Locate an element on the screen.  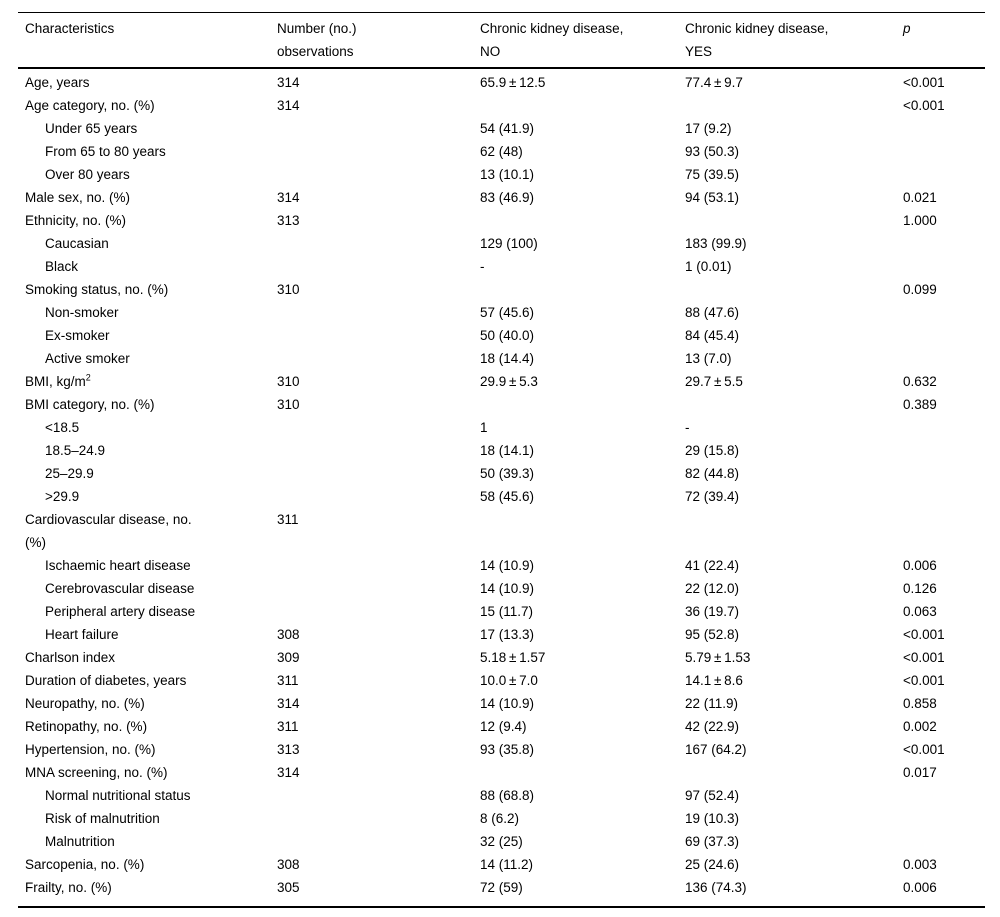
cell-ckd-no: 65.9 ± 12.5 is located at coordinates (513, 82).